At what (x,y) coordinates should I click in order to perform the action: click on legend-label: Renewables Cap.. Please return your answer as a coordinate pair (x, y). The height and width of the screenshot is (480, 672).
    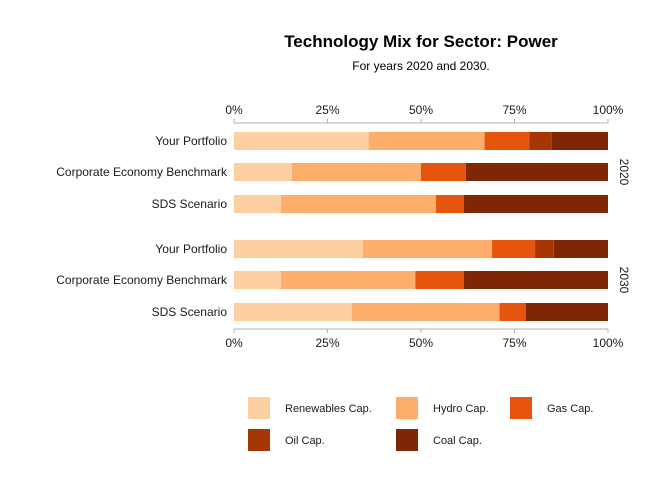
    Looking at the image, I should click on (328, 409).